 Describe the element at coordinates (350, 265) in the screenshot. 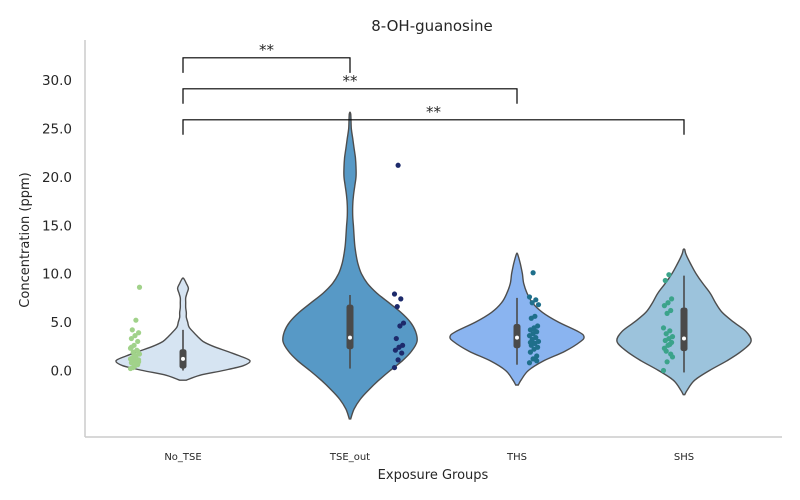

I see `violin-TSE_out` at that location.